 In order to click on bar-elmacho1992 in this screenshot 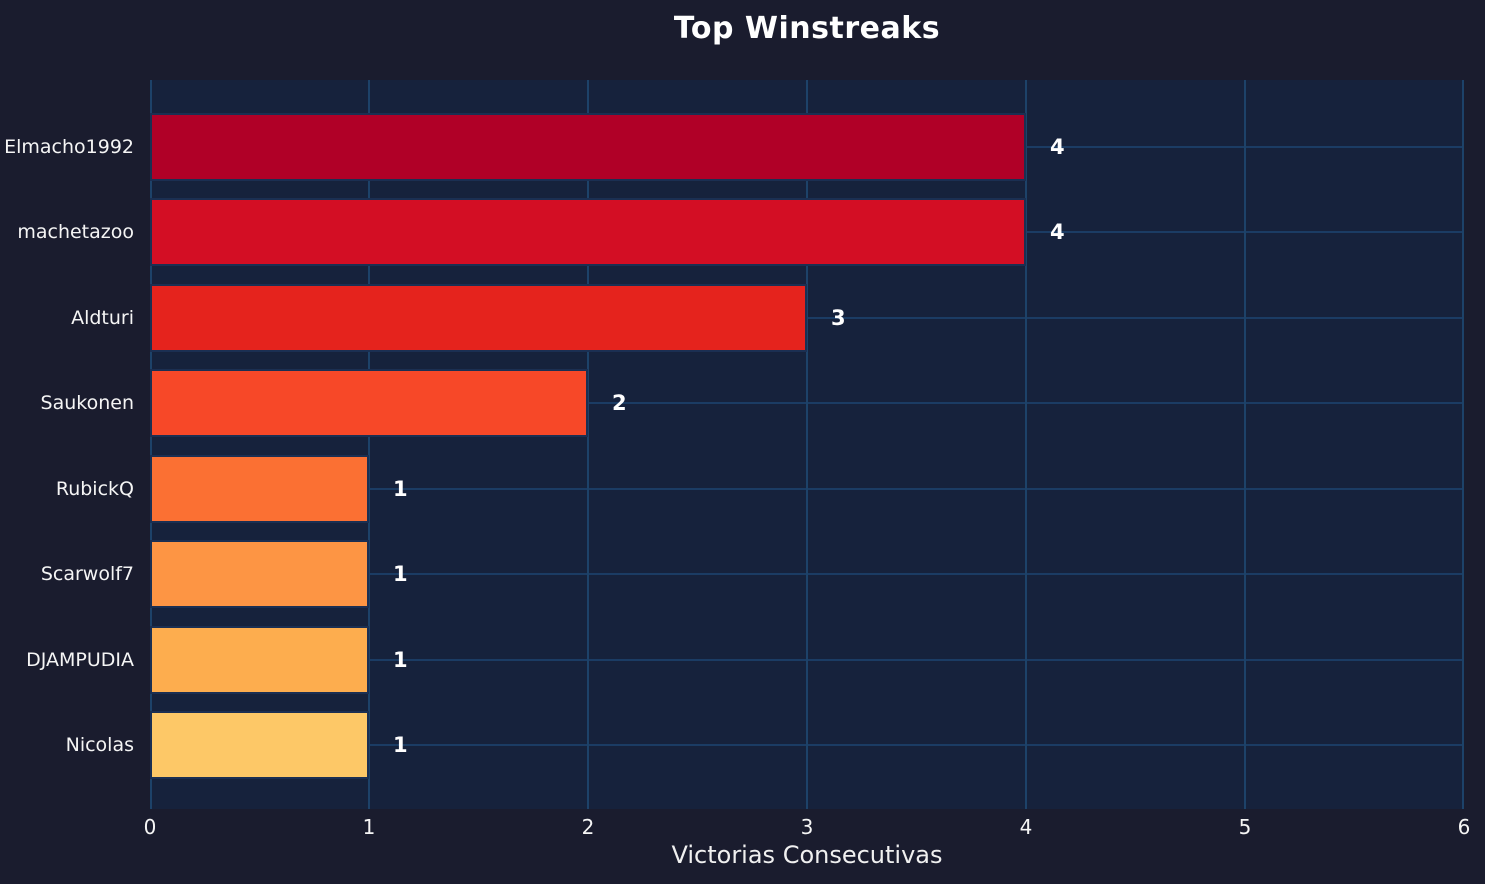, I will do `click(588, 147)`.